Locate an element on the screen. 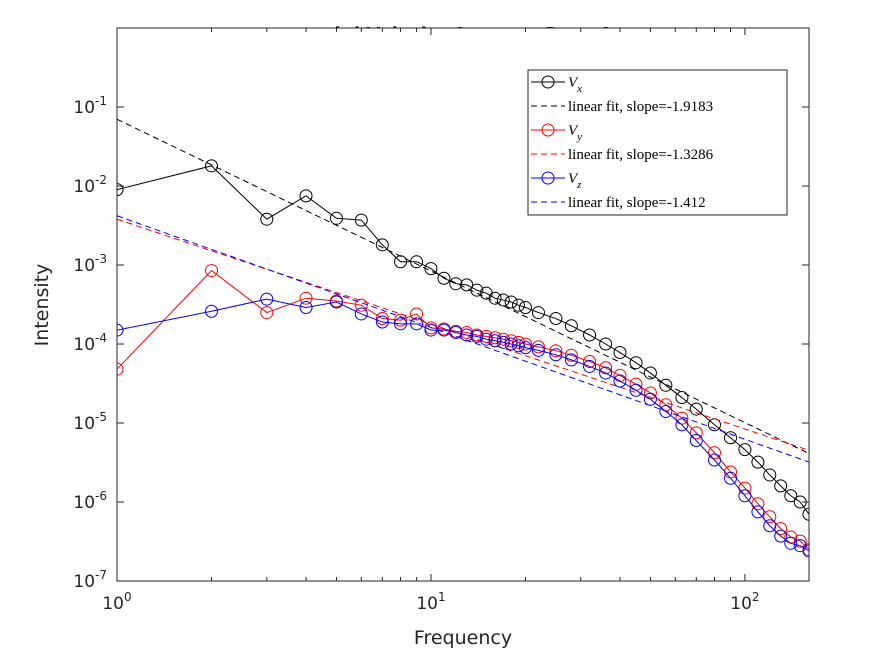  legend-label: linear fit, slope=-1.412 is located at coordinates (637, 203).